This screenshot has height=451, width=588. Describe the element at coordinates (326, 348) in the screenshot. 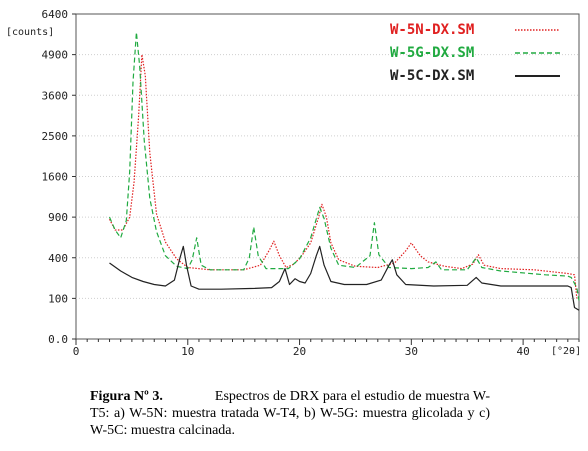

I see `x-axis-ticks: 0 10 20 30 40` at that location.